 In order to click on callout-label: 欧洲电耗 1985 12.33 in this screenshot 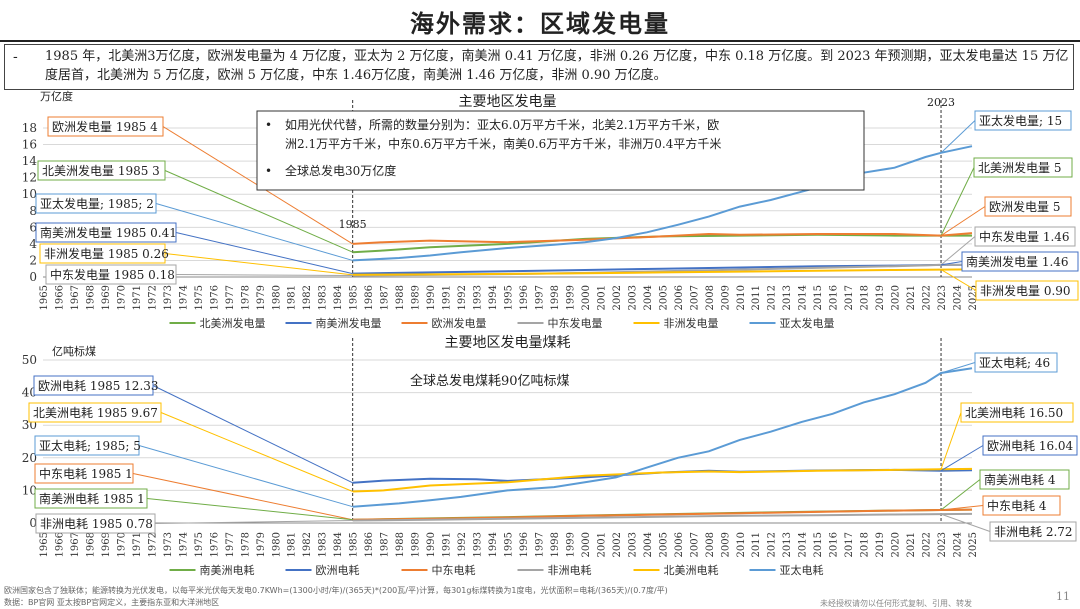, I will do `click(98, 386)`.